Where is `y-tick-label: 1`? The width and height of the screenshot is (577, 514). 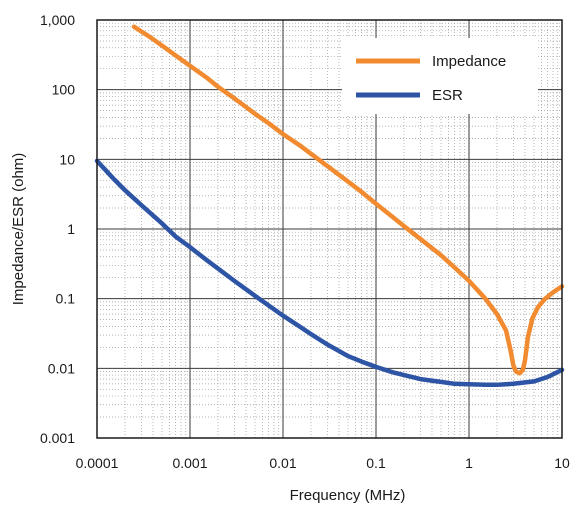 y-tick-label: 1 is located at coordinates (71, 229).